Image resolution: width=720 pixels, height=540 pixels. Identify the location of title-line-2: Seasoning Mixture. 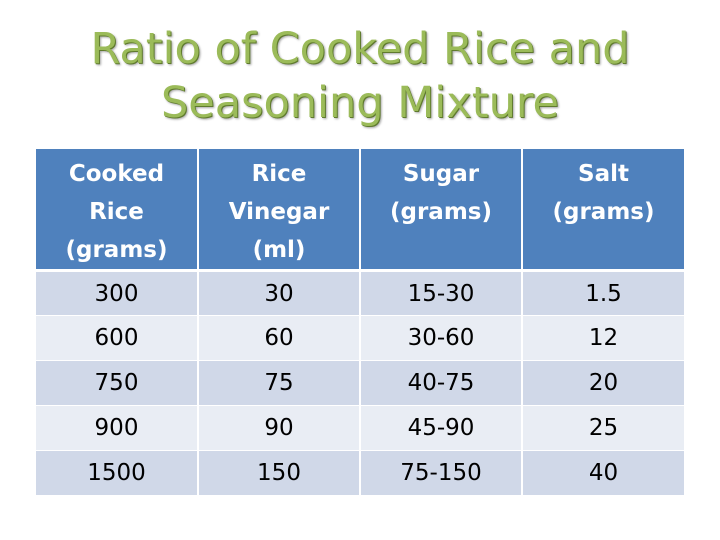
(360, 103).